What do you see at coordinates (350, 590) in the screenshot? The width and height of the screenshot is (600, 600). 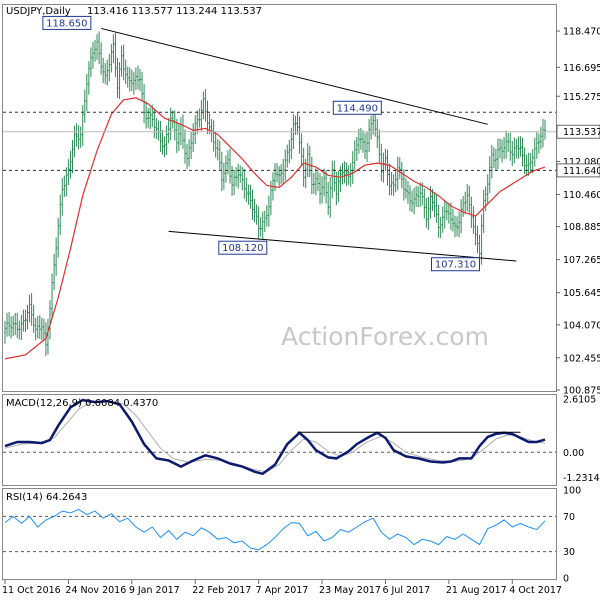 I see `time-axis-label: 23 May 2017` at bounding box center [350, 590].